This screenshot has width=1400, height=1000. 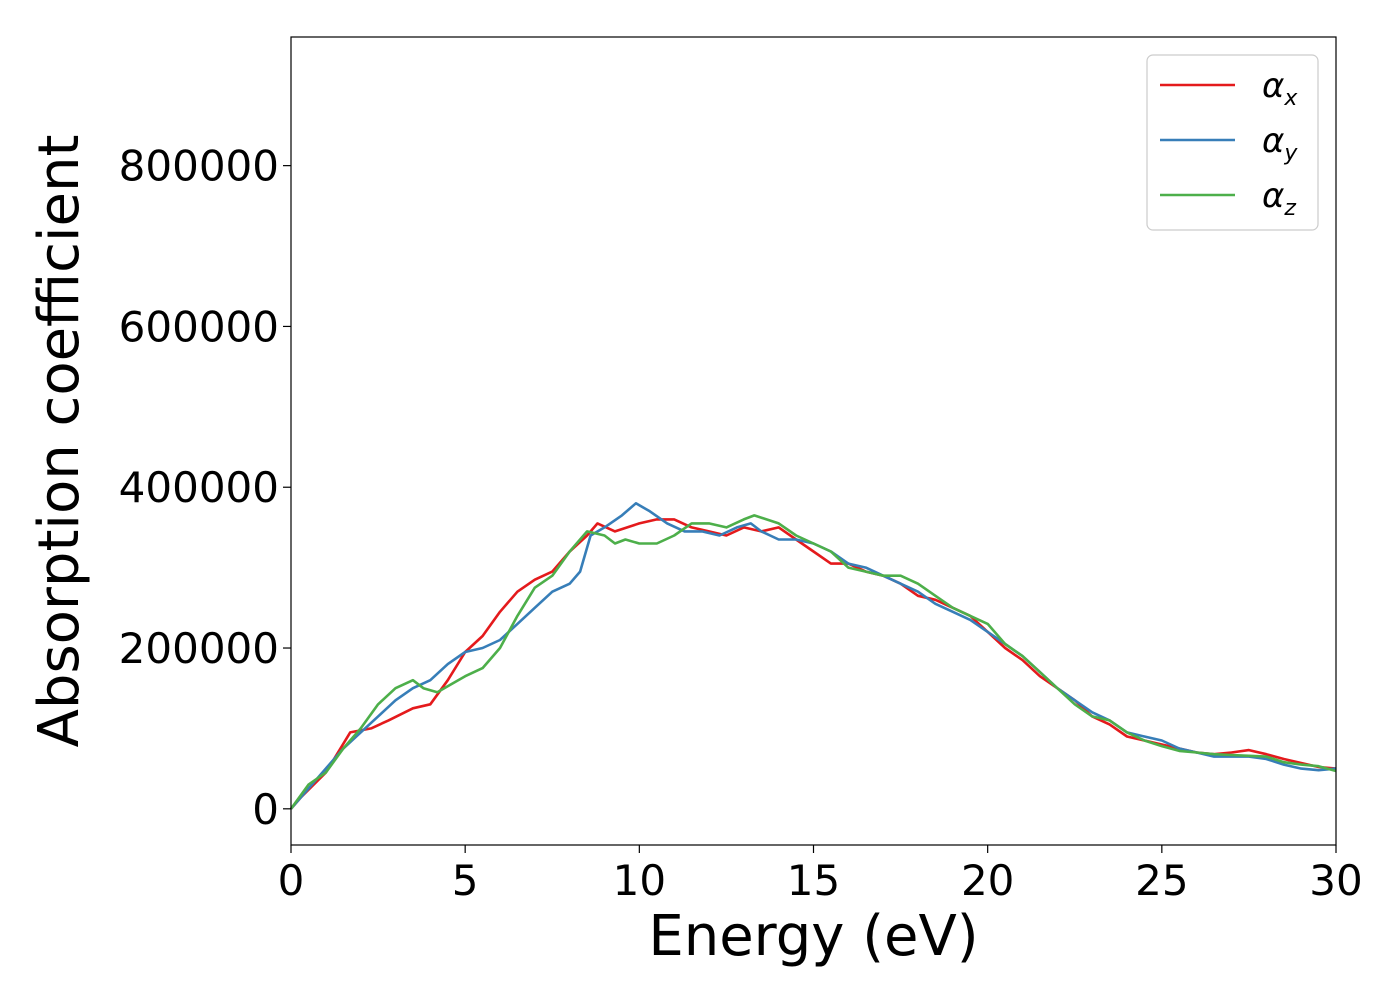 I want to click on legend-label-x: αx, so click(x=1280, y=88).